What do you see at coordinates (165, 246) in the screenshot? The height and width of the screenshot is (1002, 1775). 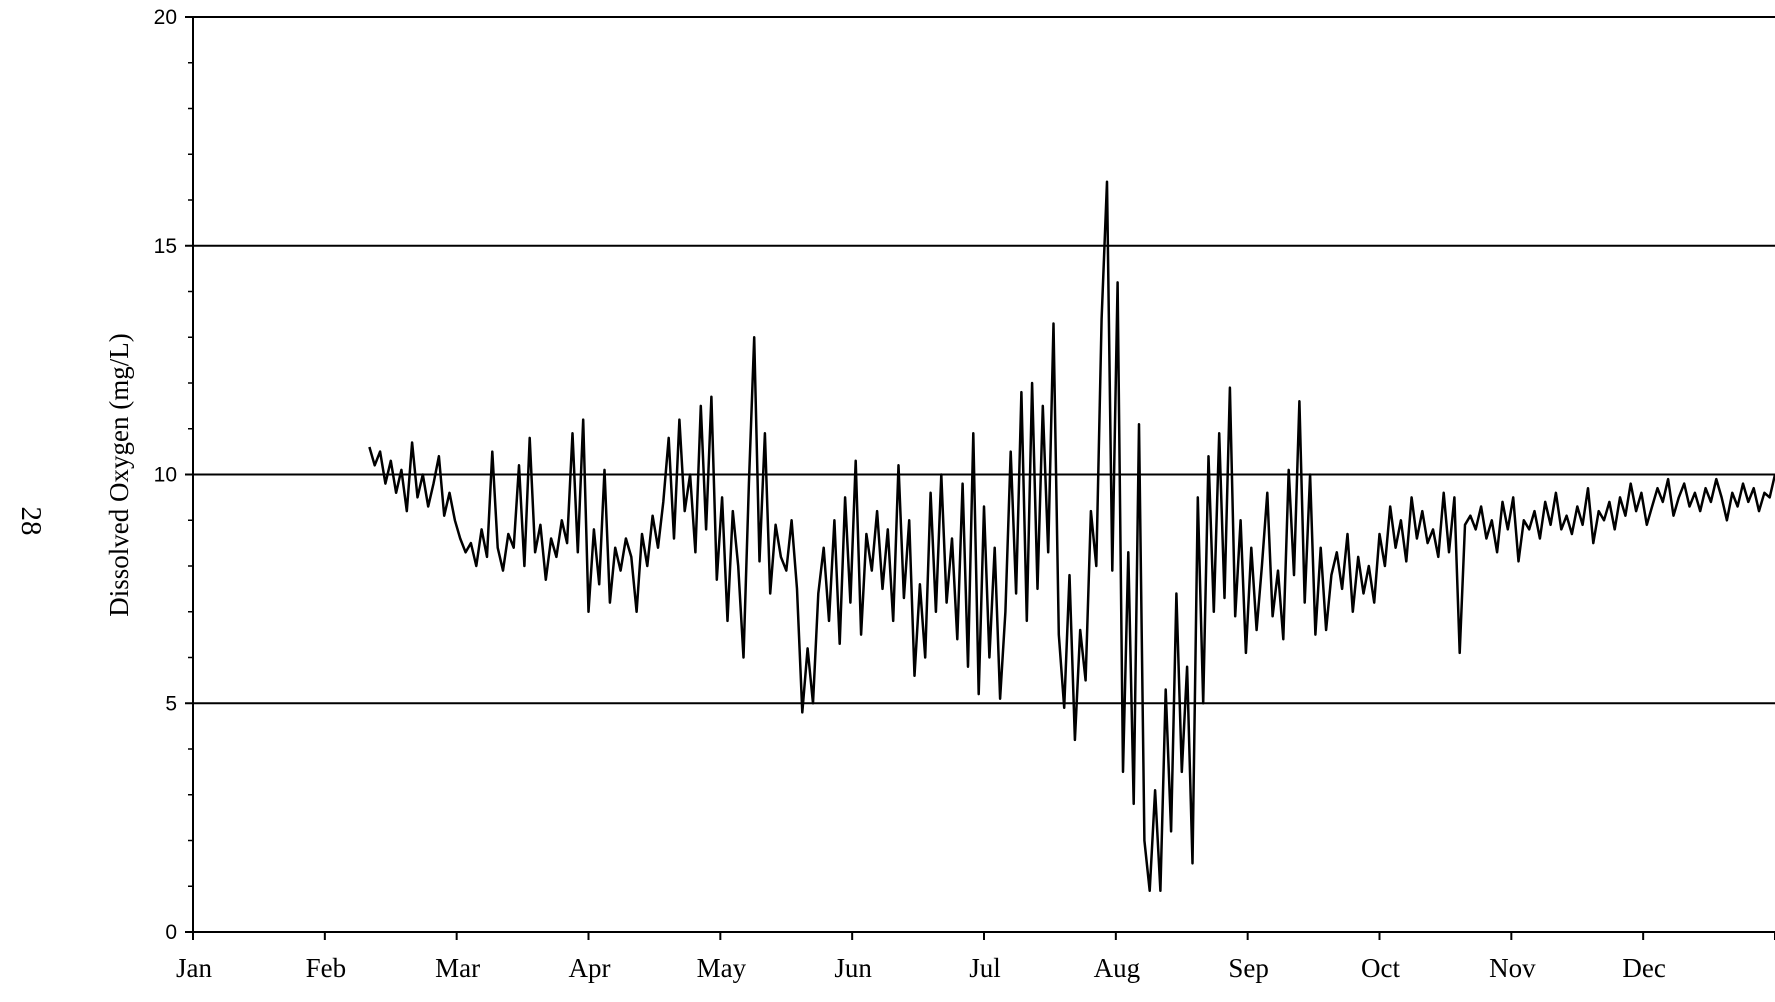 I see `y-tick-label: 15` at bounding box center [165, 246].